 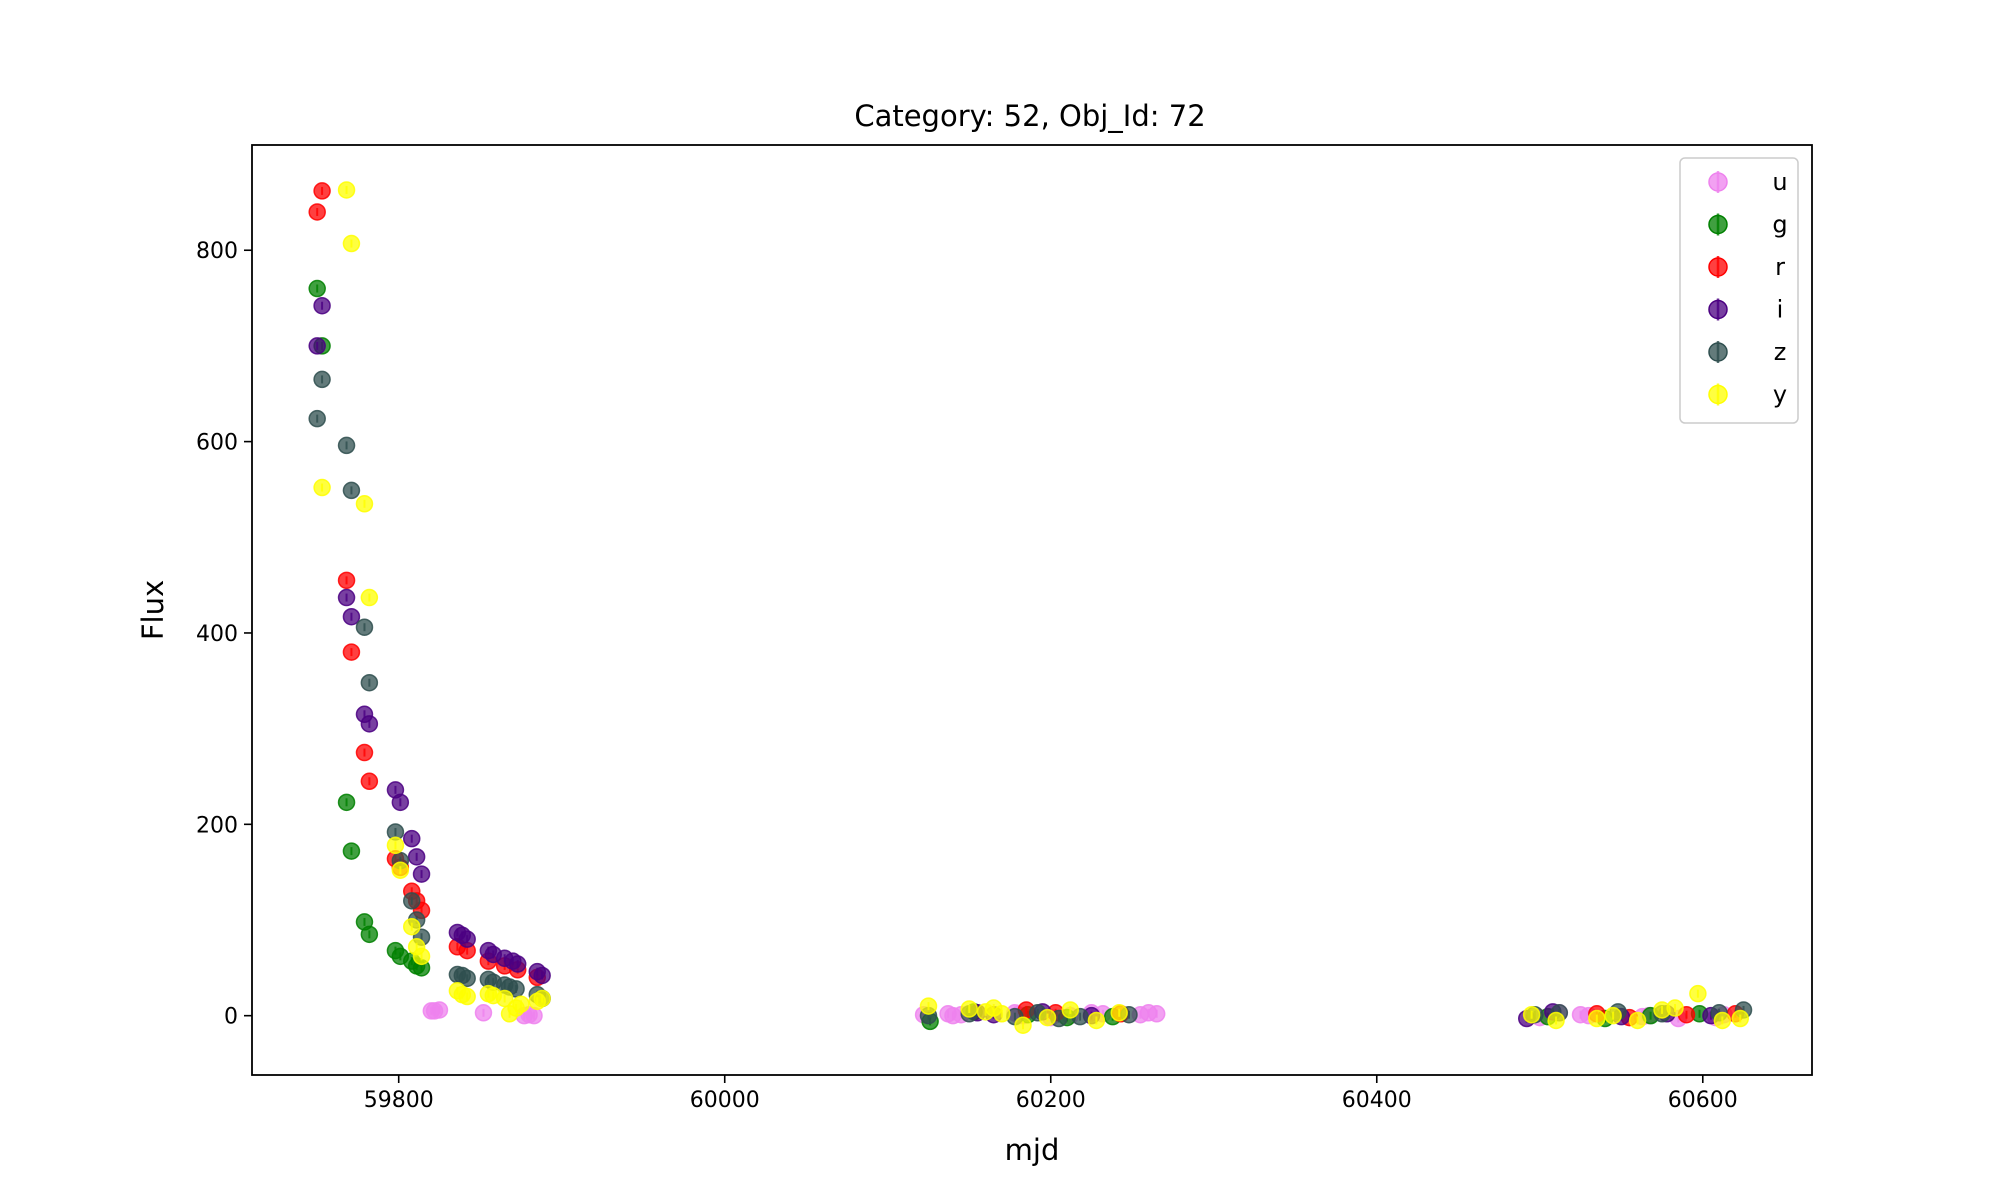 I want to click on x-axis: 59800 60000 60200 60400 60600, so click(x=1051, y=1094).